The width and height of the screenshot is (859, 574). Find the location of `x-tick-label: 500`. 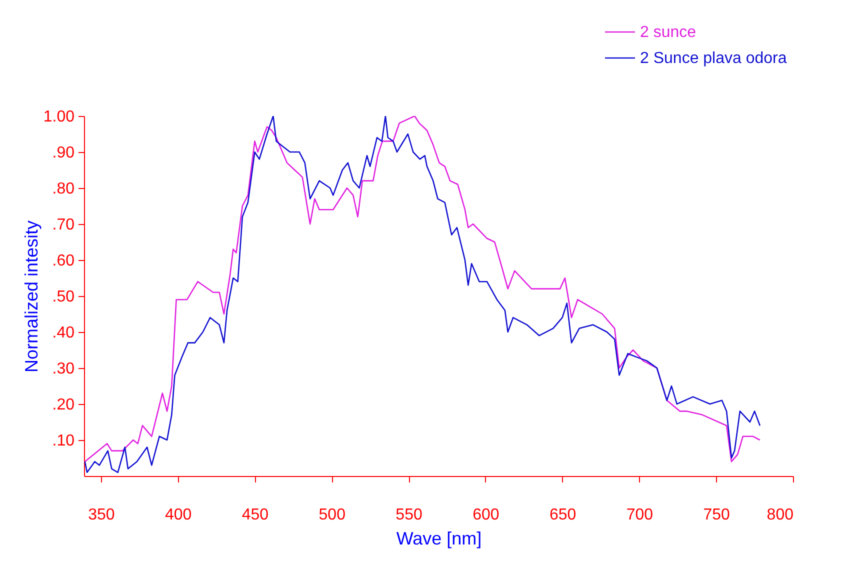

x-tick-label: 500 is located at coordinates (332, 515).